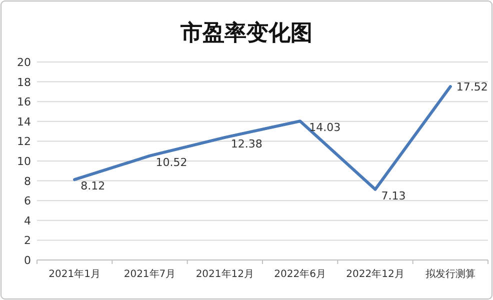 The height and width of the screenshot is (300, 493). I want to click on data-label: 7.13, so click(393, 195).